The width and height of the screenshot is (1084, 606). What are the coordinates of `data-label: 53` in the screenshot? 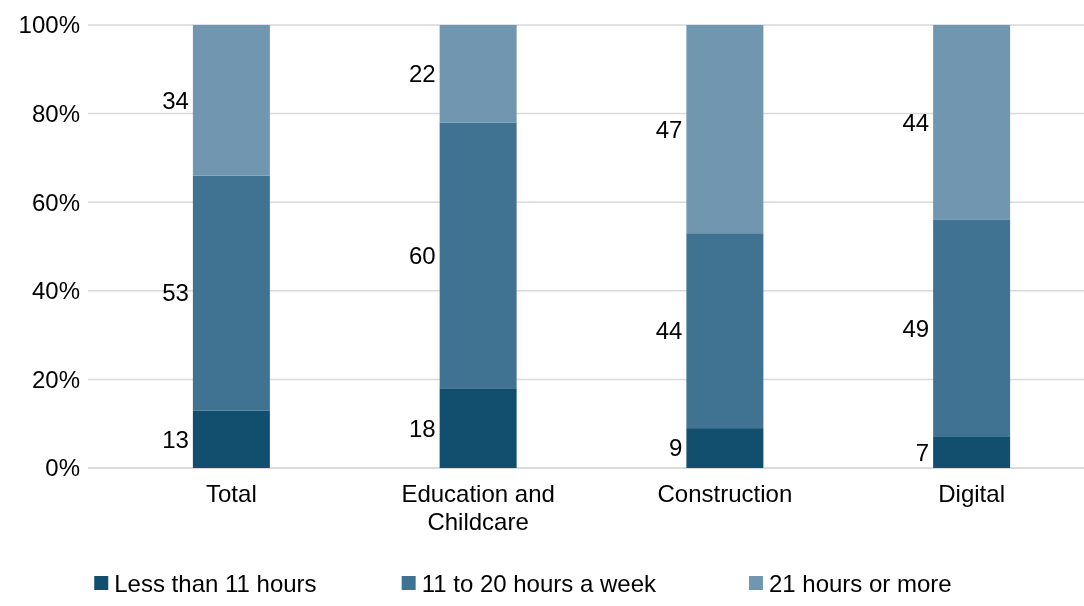 It's located at (175, 293).